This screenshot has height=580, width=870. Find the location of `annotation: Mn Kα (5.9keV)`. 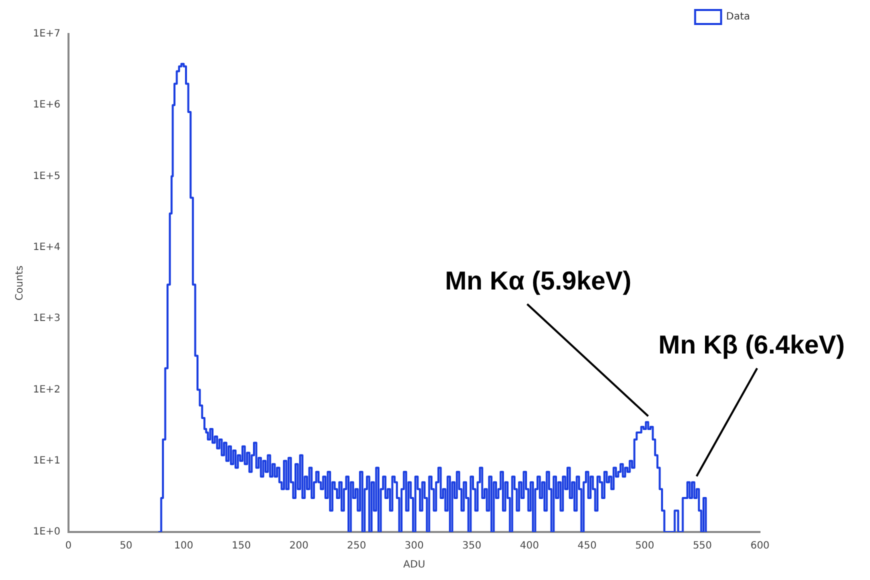

annotation: Mn Kα (5.9keV) is located at coordinates (538, 280).